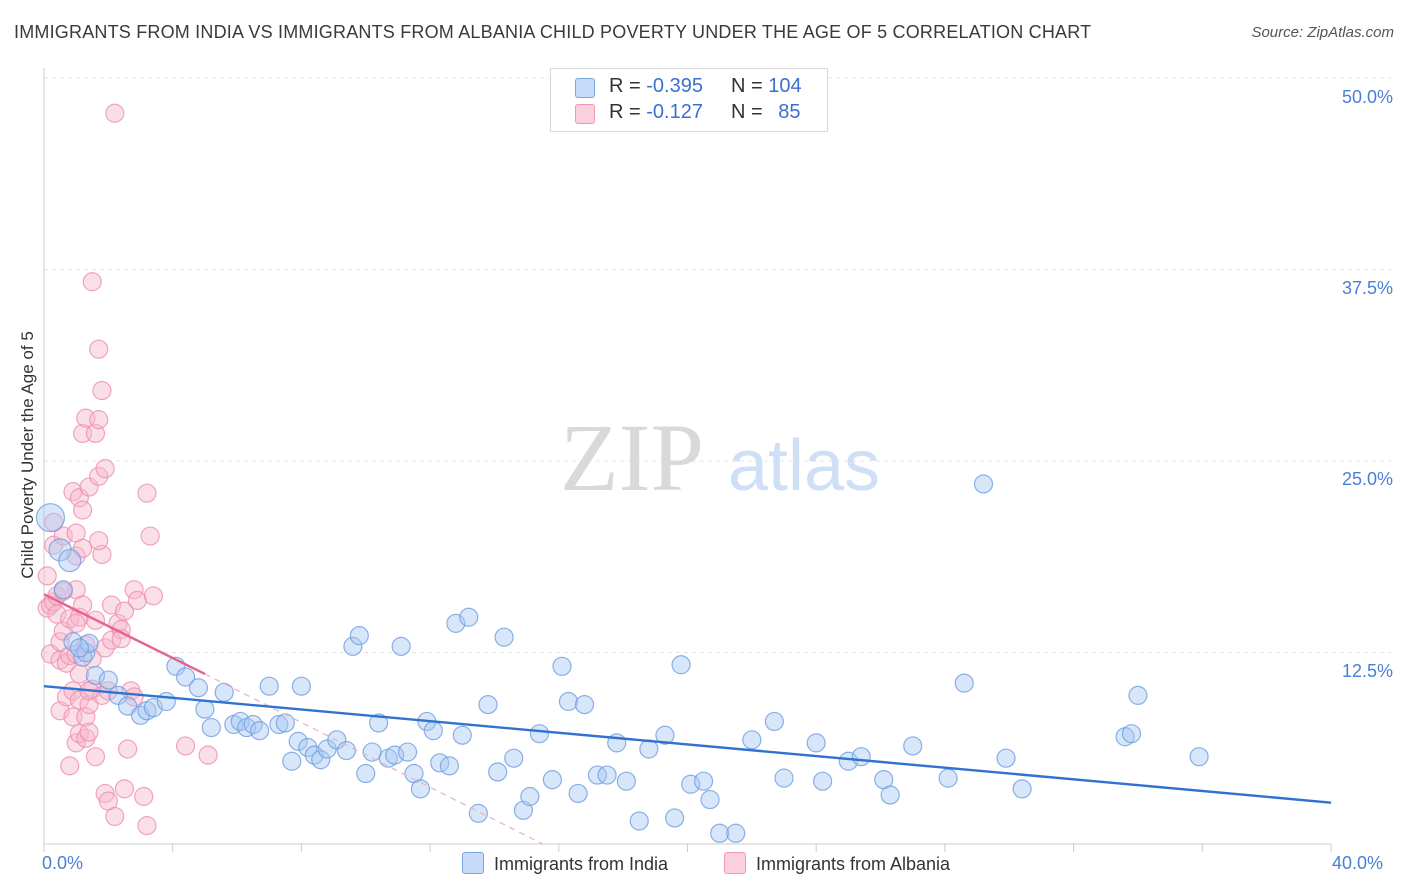 This screenshot has height=892, width=1406. What do you see at coordinates (27, 455) in the screenshot?
I see `y-axis-label: Child Poverty Under the Age of 5` at bounding box center [27, 455].